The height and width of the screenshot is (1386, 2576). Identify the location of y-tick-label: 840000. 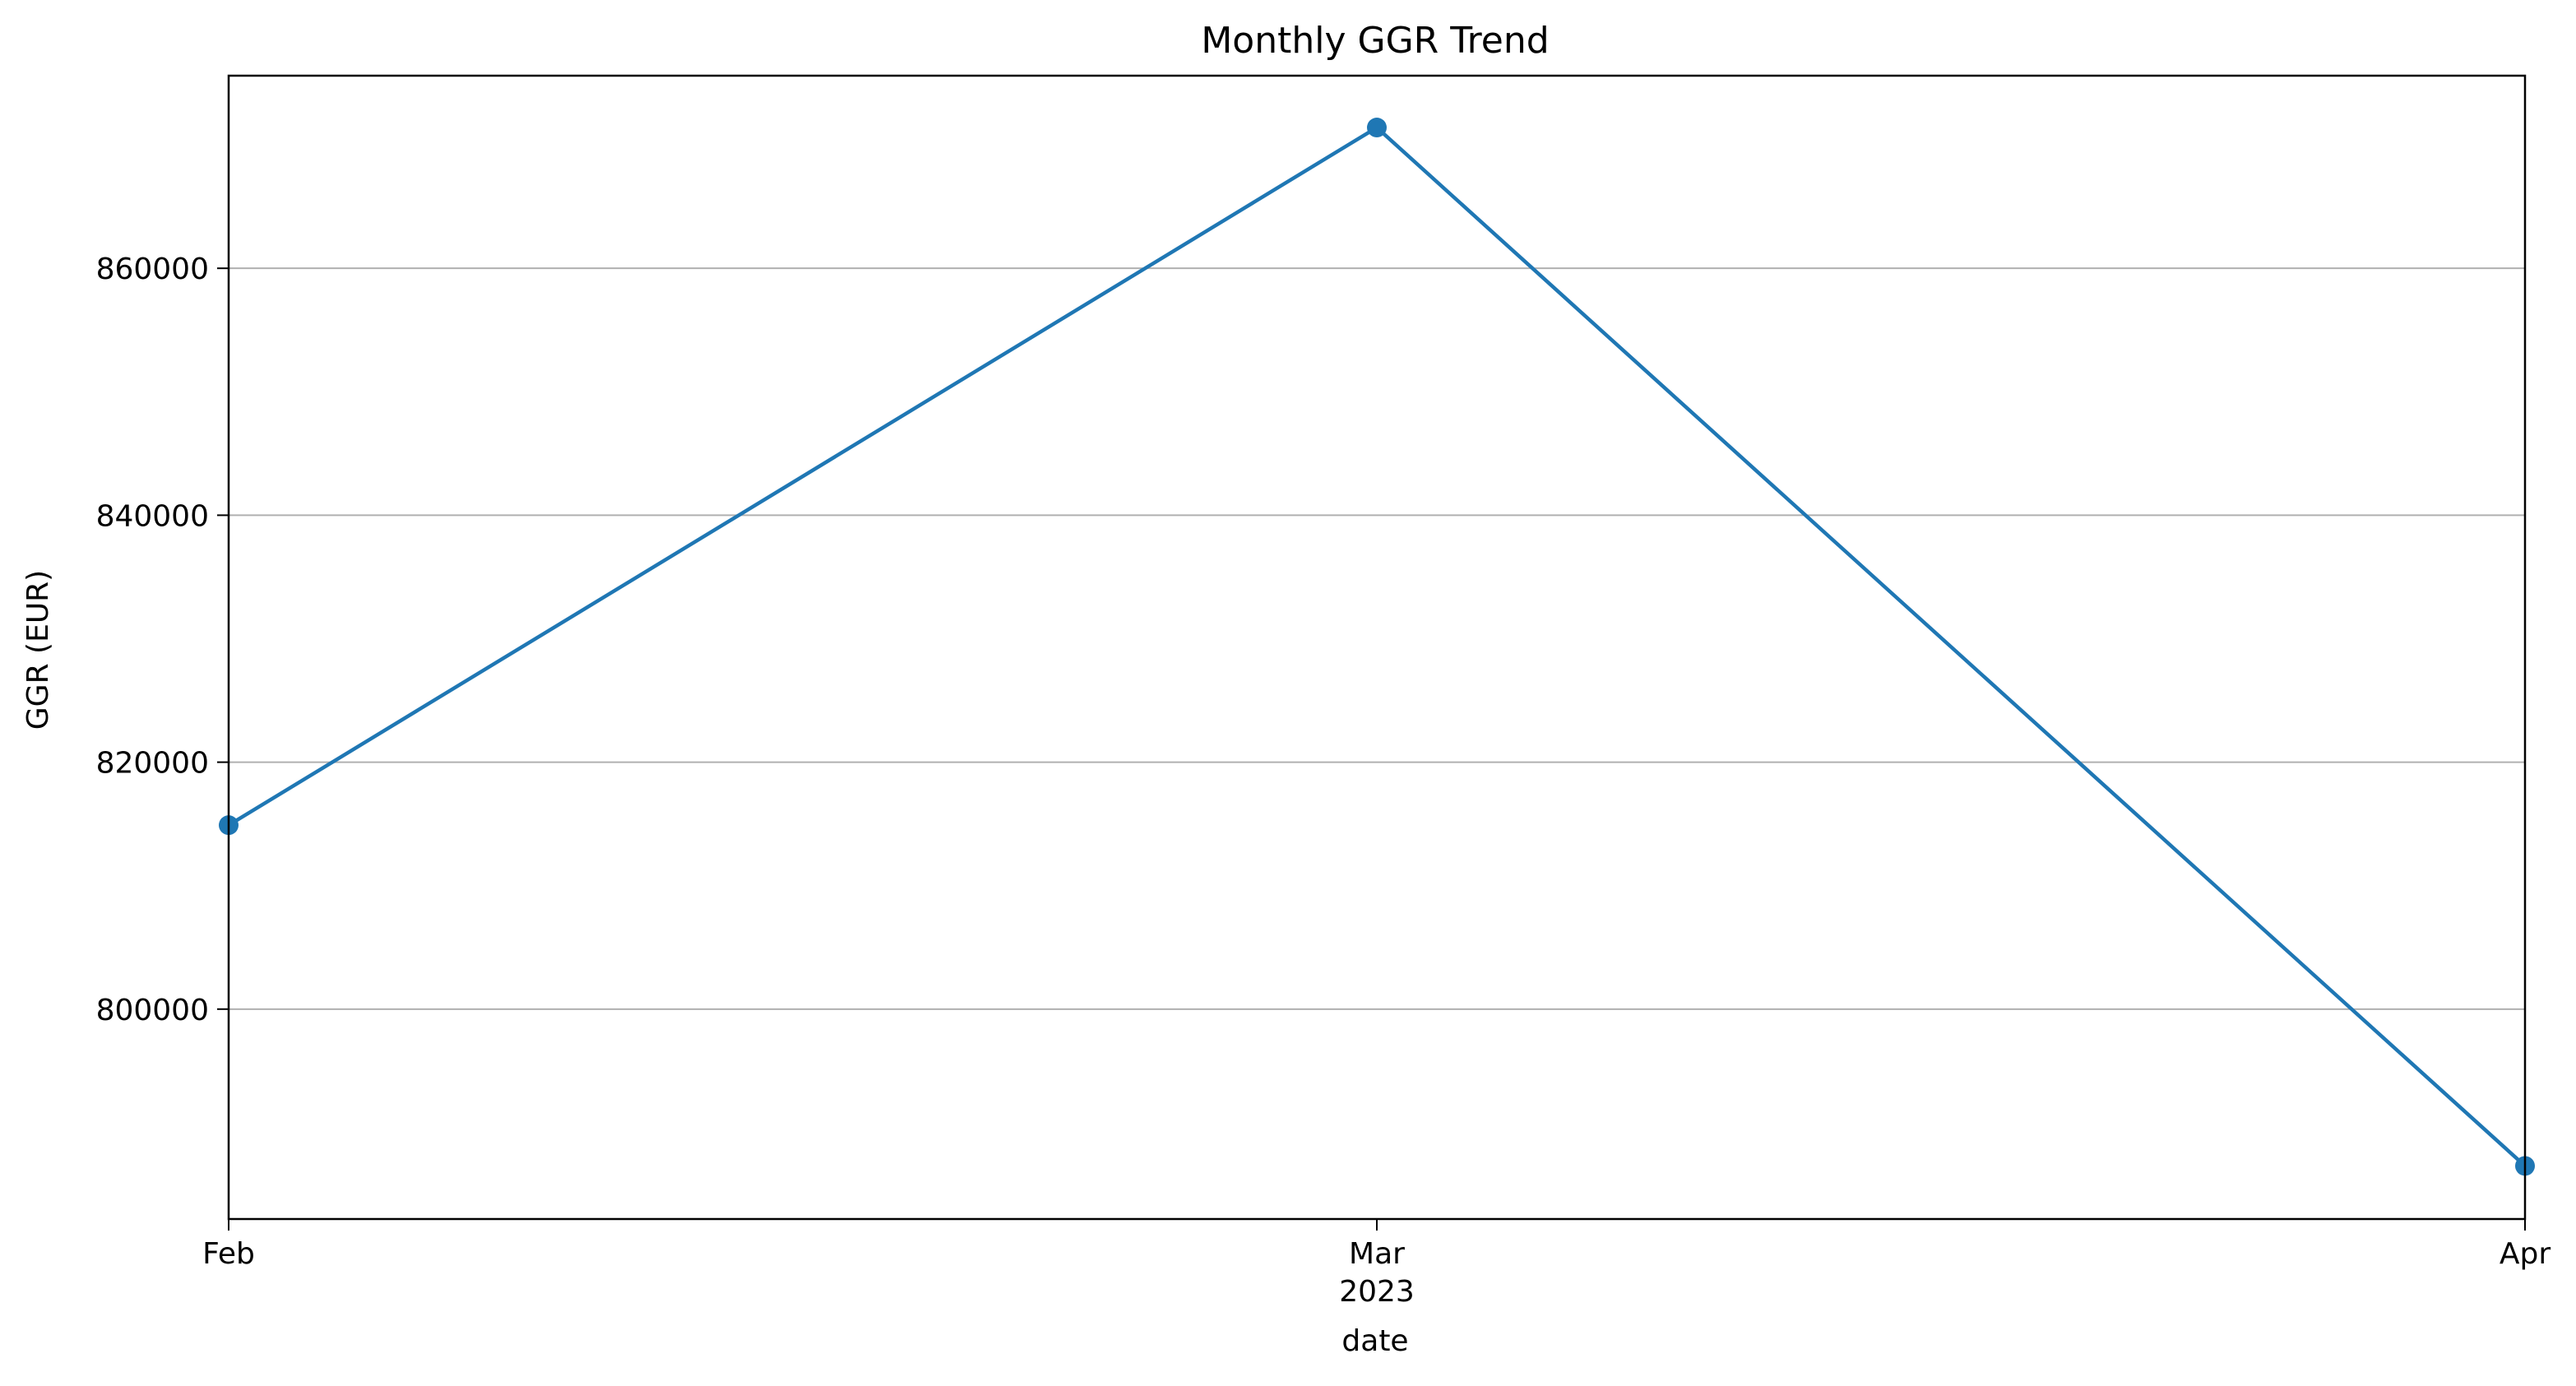
(153, 516).